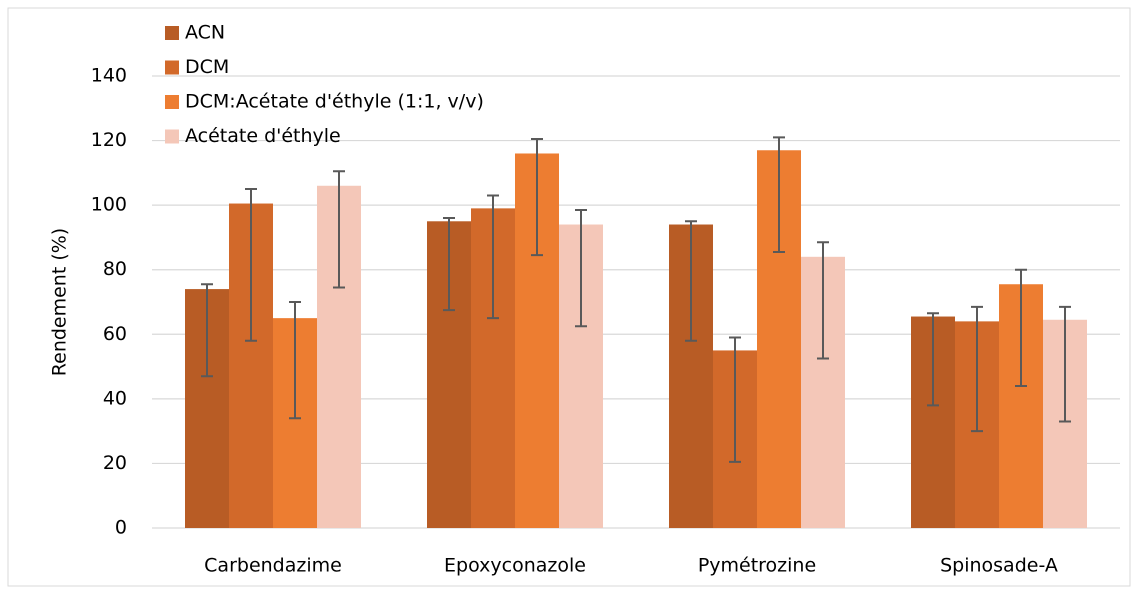 The height and width of the screenshot is (592, 1138). What do you see at coordinates (263, 136) in the screenshot?
I see `legend-label: Acétate d'éthyle` at bounding box center [263, 136].